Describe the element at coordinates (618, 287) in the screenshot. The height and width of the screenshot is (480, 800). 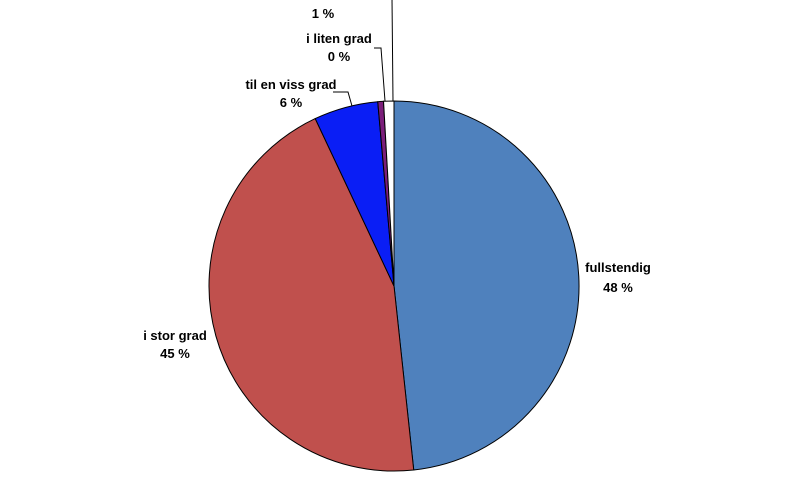
I see `slice-value-label-1: 48 %` at that location.